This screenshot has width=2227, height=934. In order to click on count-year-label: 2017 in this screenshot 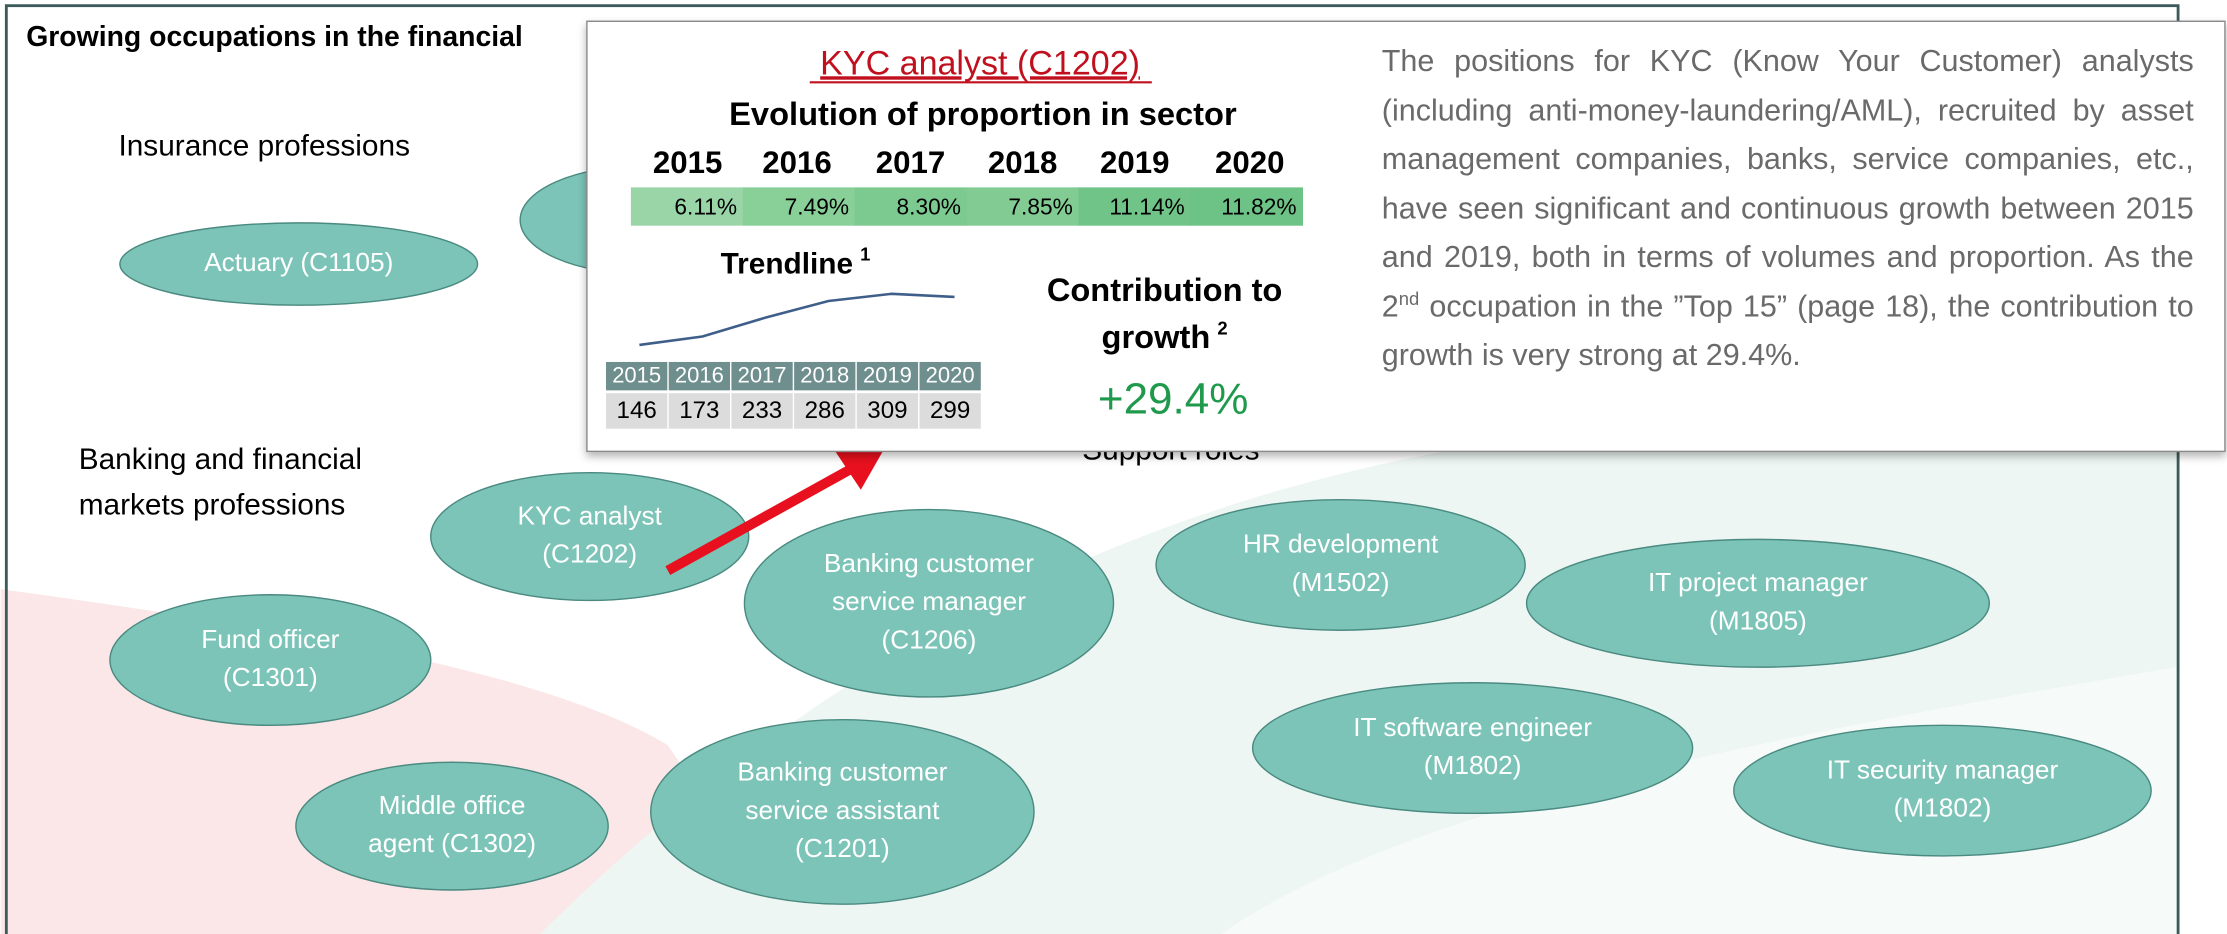, I will do `click(762, 375)`.